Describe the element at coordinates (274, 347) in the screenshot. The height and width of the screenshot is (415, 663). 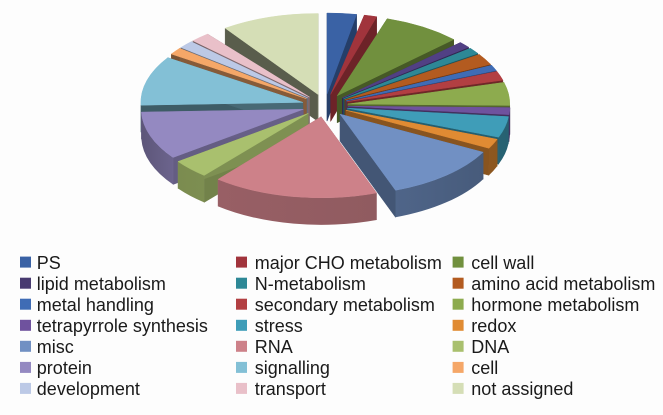
I see `svg-text: RNA` at that location.